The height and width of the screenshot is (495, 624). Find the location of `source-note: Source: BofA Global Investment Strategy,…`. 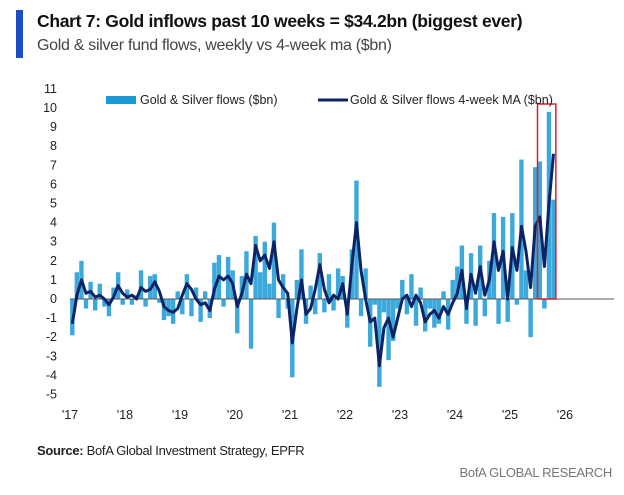

source-note: Source: BofA Global Investment Strategy,… is located at coordinates (171, 450).